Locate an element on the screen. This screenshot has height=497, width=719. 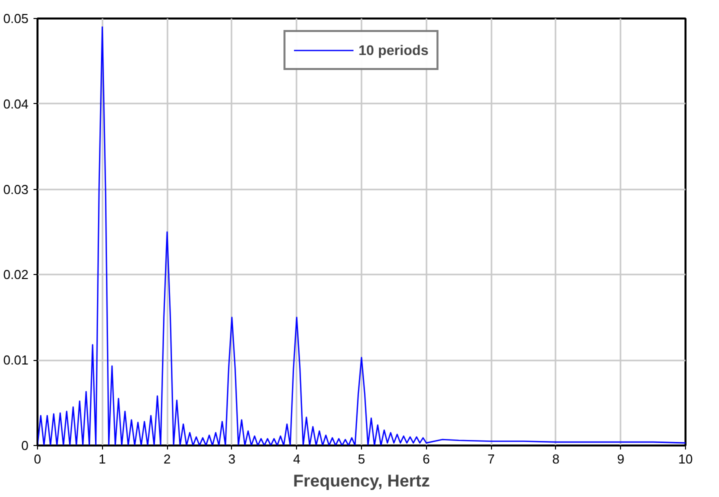
x-tick-label: 1 is located at coordinates (102, 459).